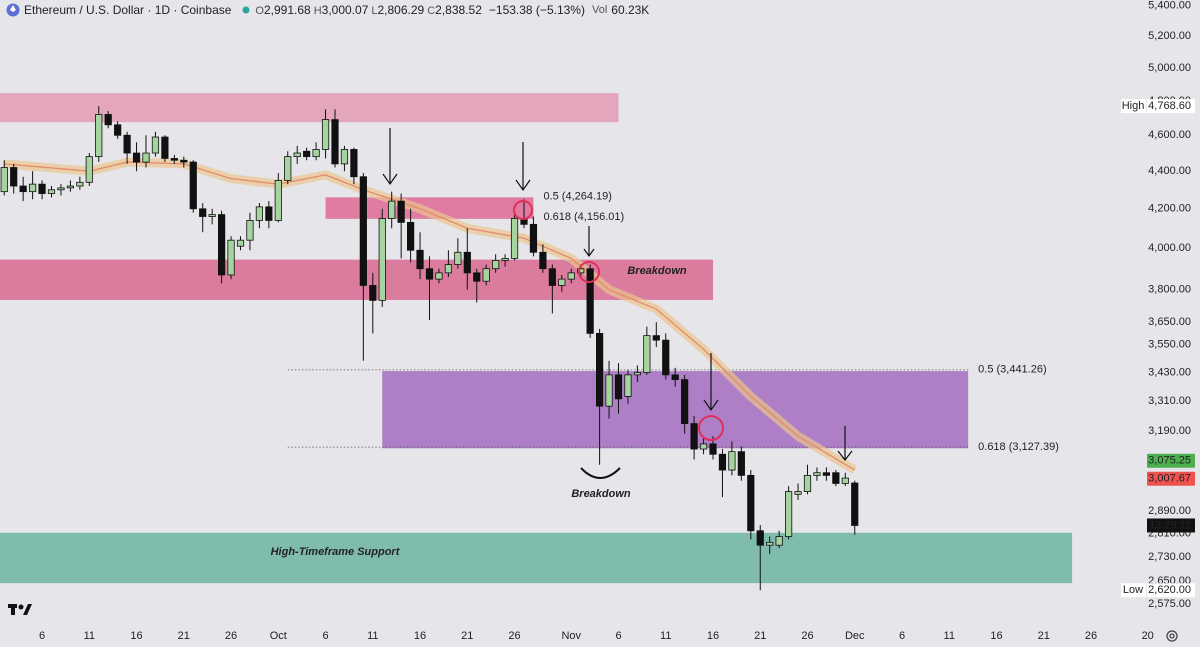 This screenshot has width=1200, height=647. What do you see at coordinates (287, 10) in the screenshot?
I see `stat-value: 2,991.68` at bounding box center [287, 10].